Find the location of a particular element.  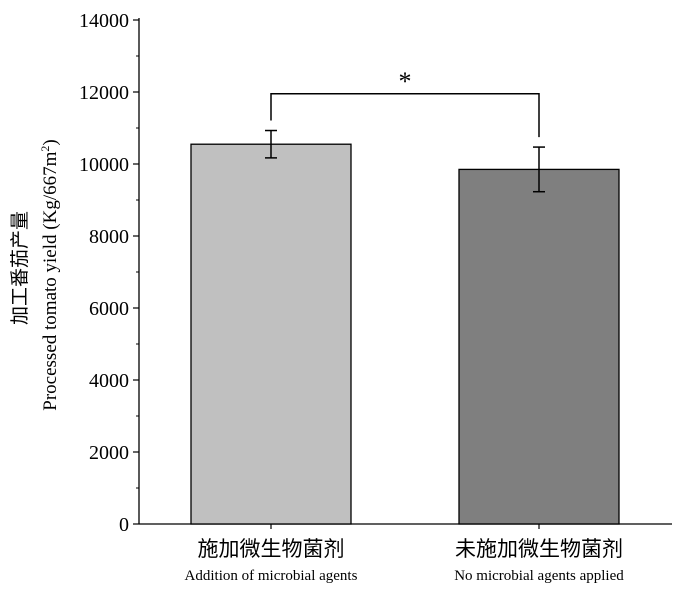

significance-annotation: * is located at coordinates (405, 102).